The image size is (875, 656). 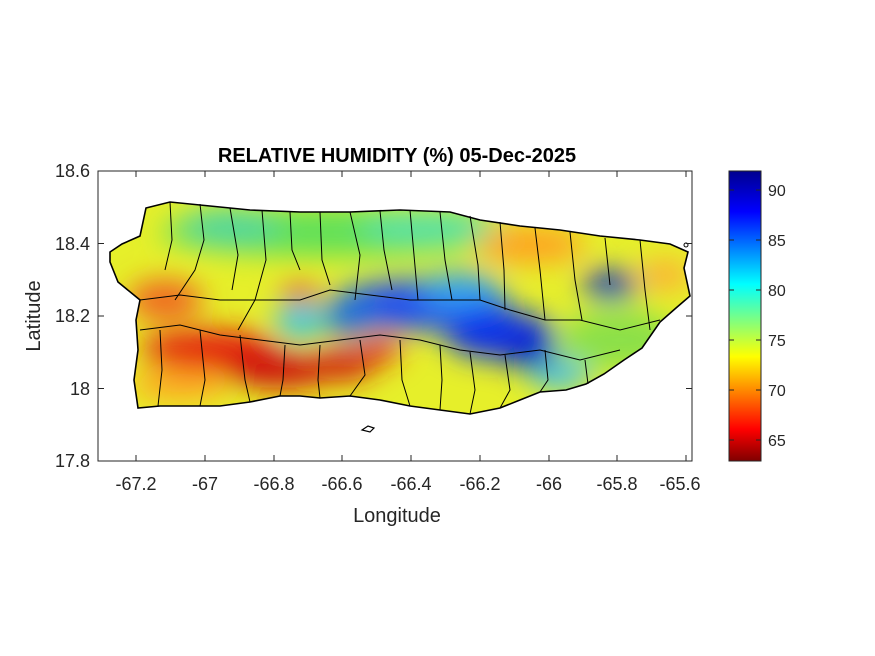 I want to click on y-tick-label: 18.4, so click(x=72, y=244).